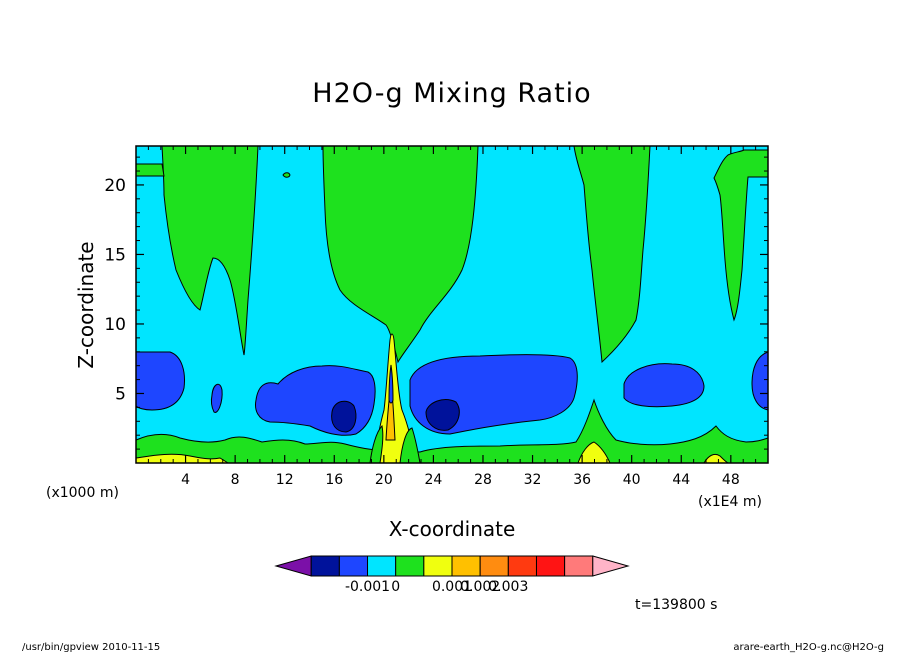  Describe the element at coordinates (367, 587) in the screenshot. I see `colorbar-label: -0.001` at that location.